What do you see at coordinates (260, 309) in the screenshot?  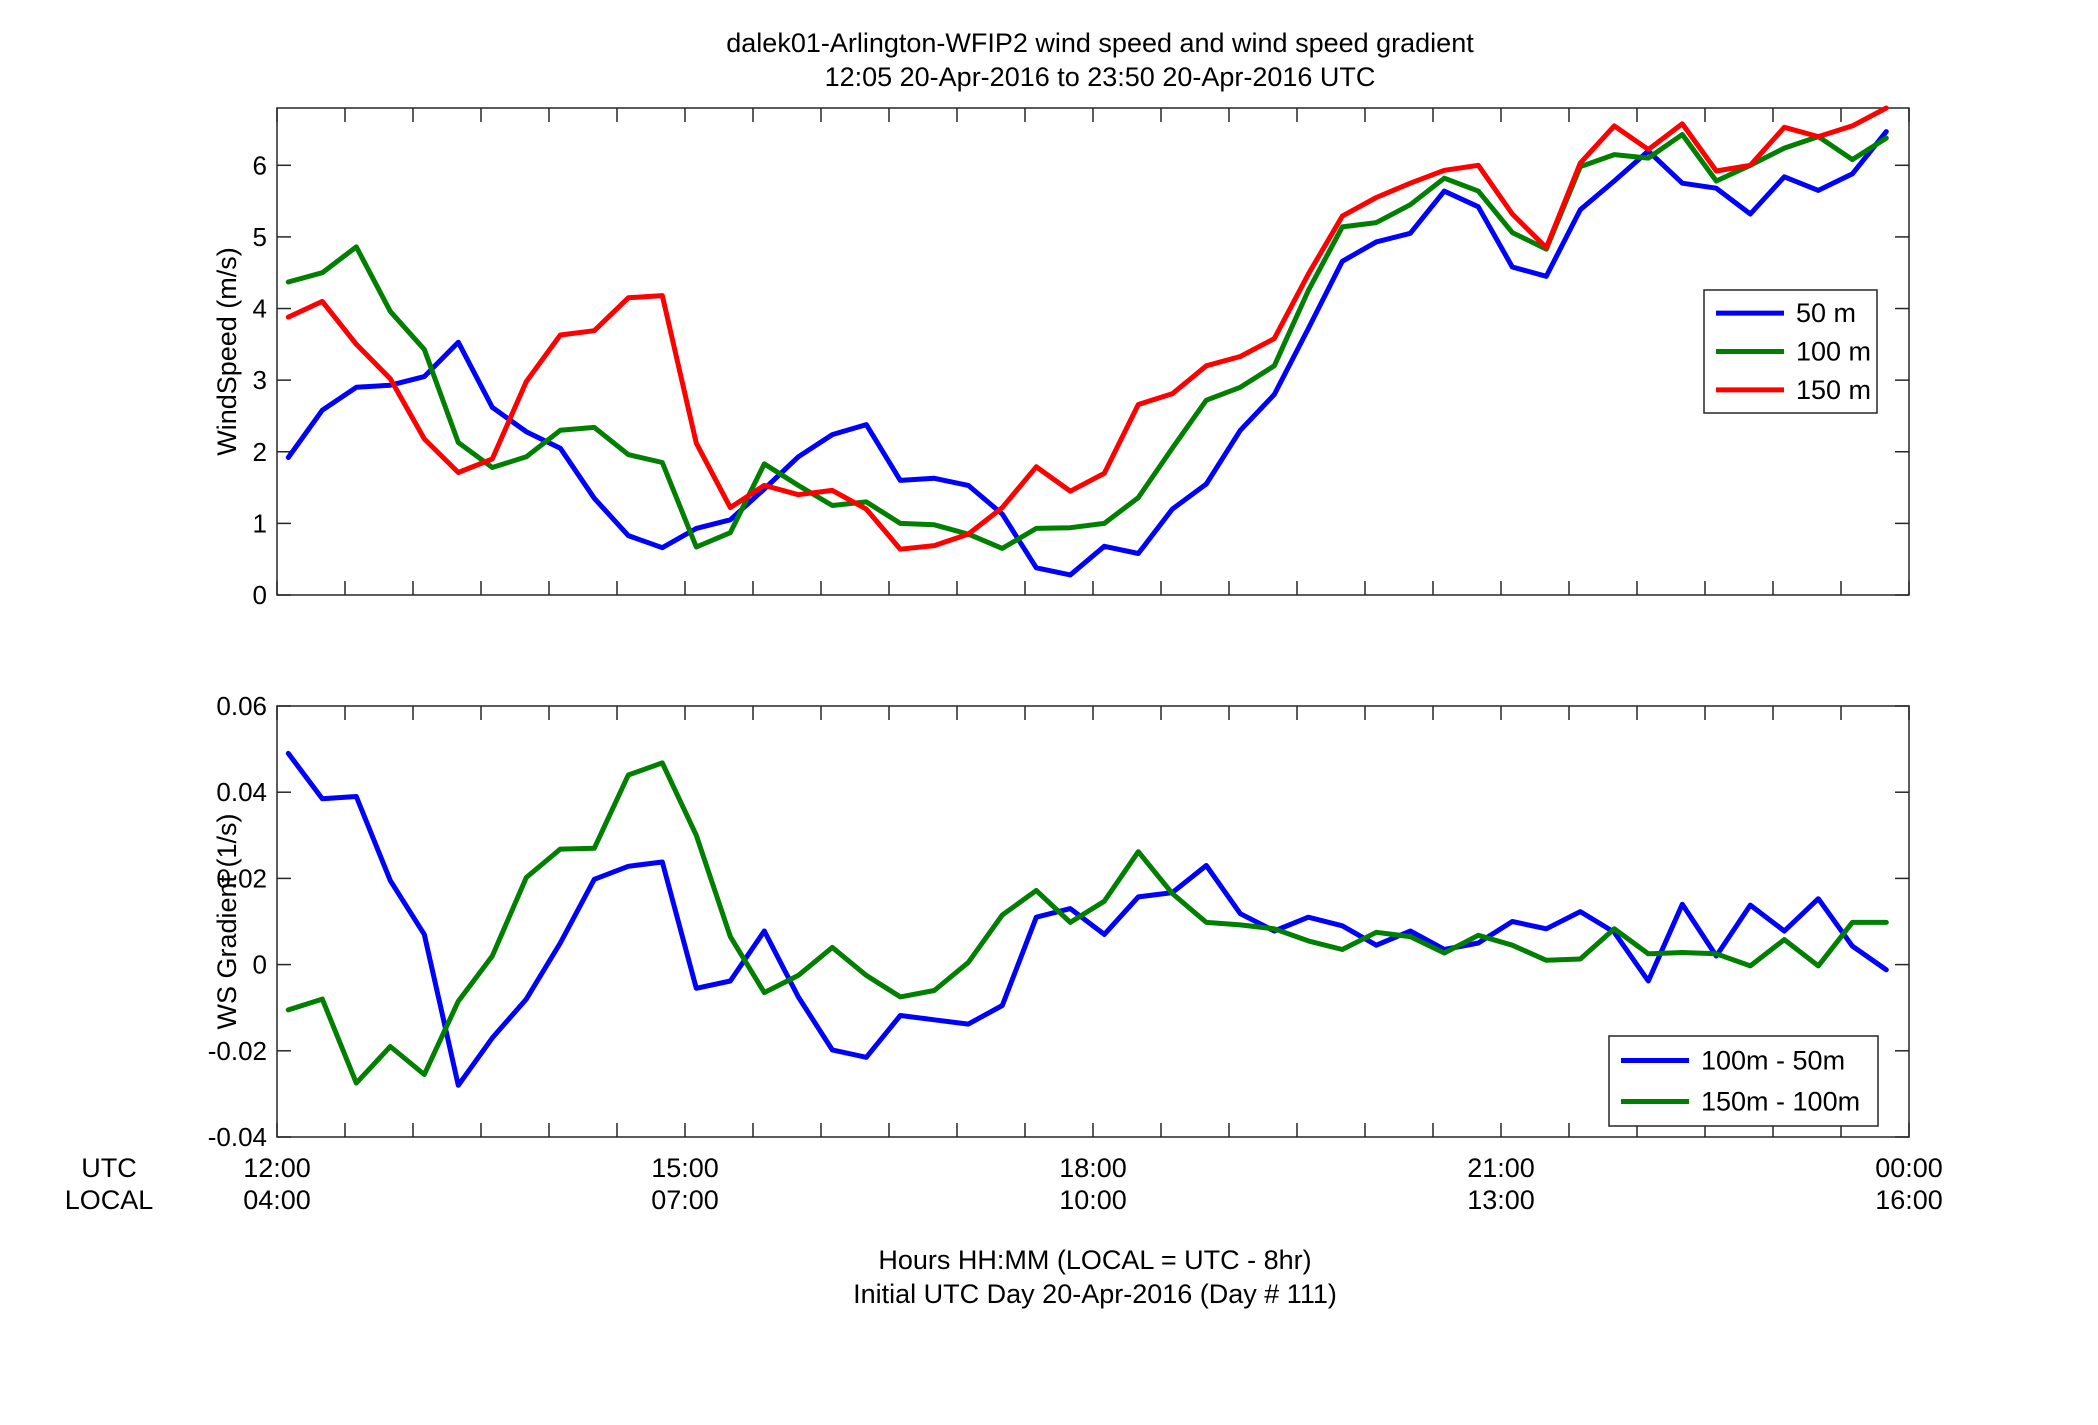 I see `y-tick-label: 4` at bounding box center [260, 309].